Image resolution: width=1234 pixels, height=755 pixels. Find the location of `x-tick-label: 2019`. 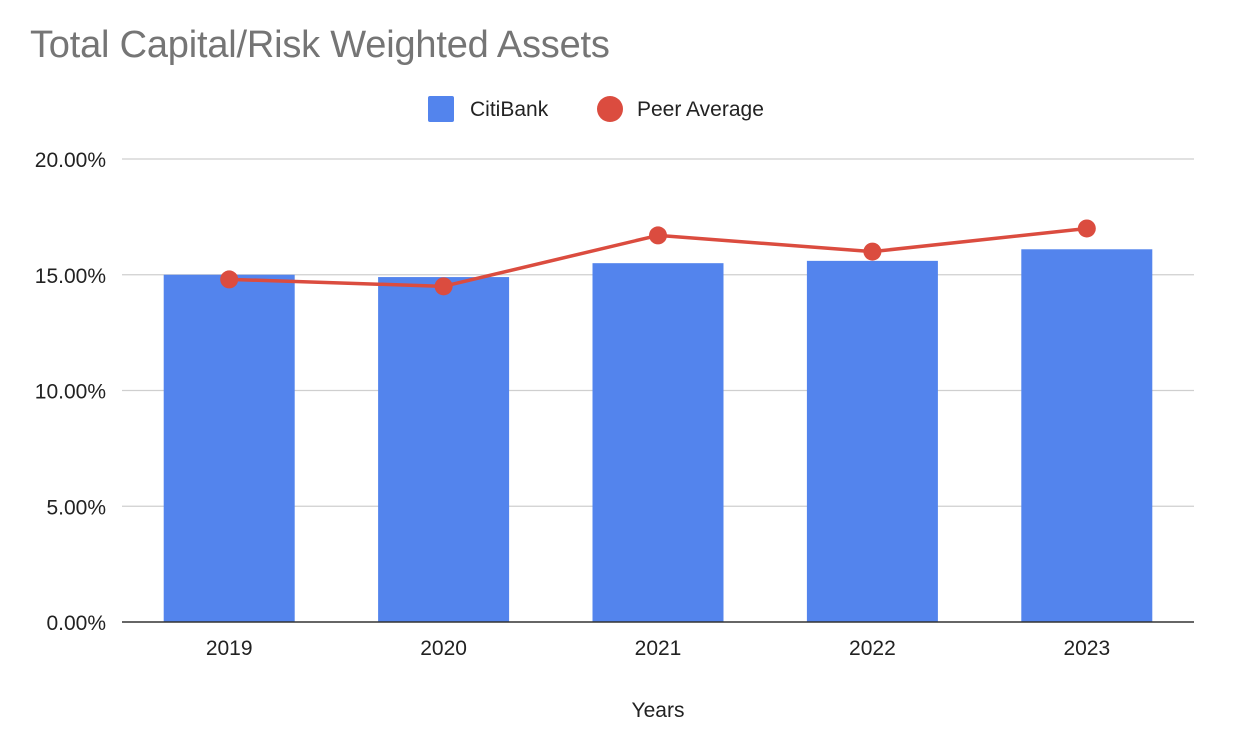

x-tick-label: 2019 is located at coordinates (229, 648).